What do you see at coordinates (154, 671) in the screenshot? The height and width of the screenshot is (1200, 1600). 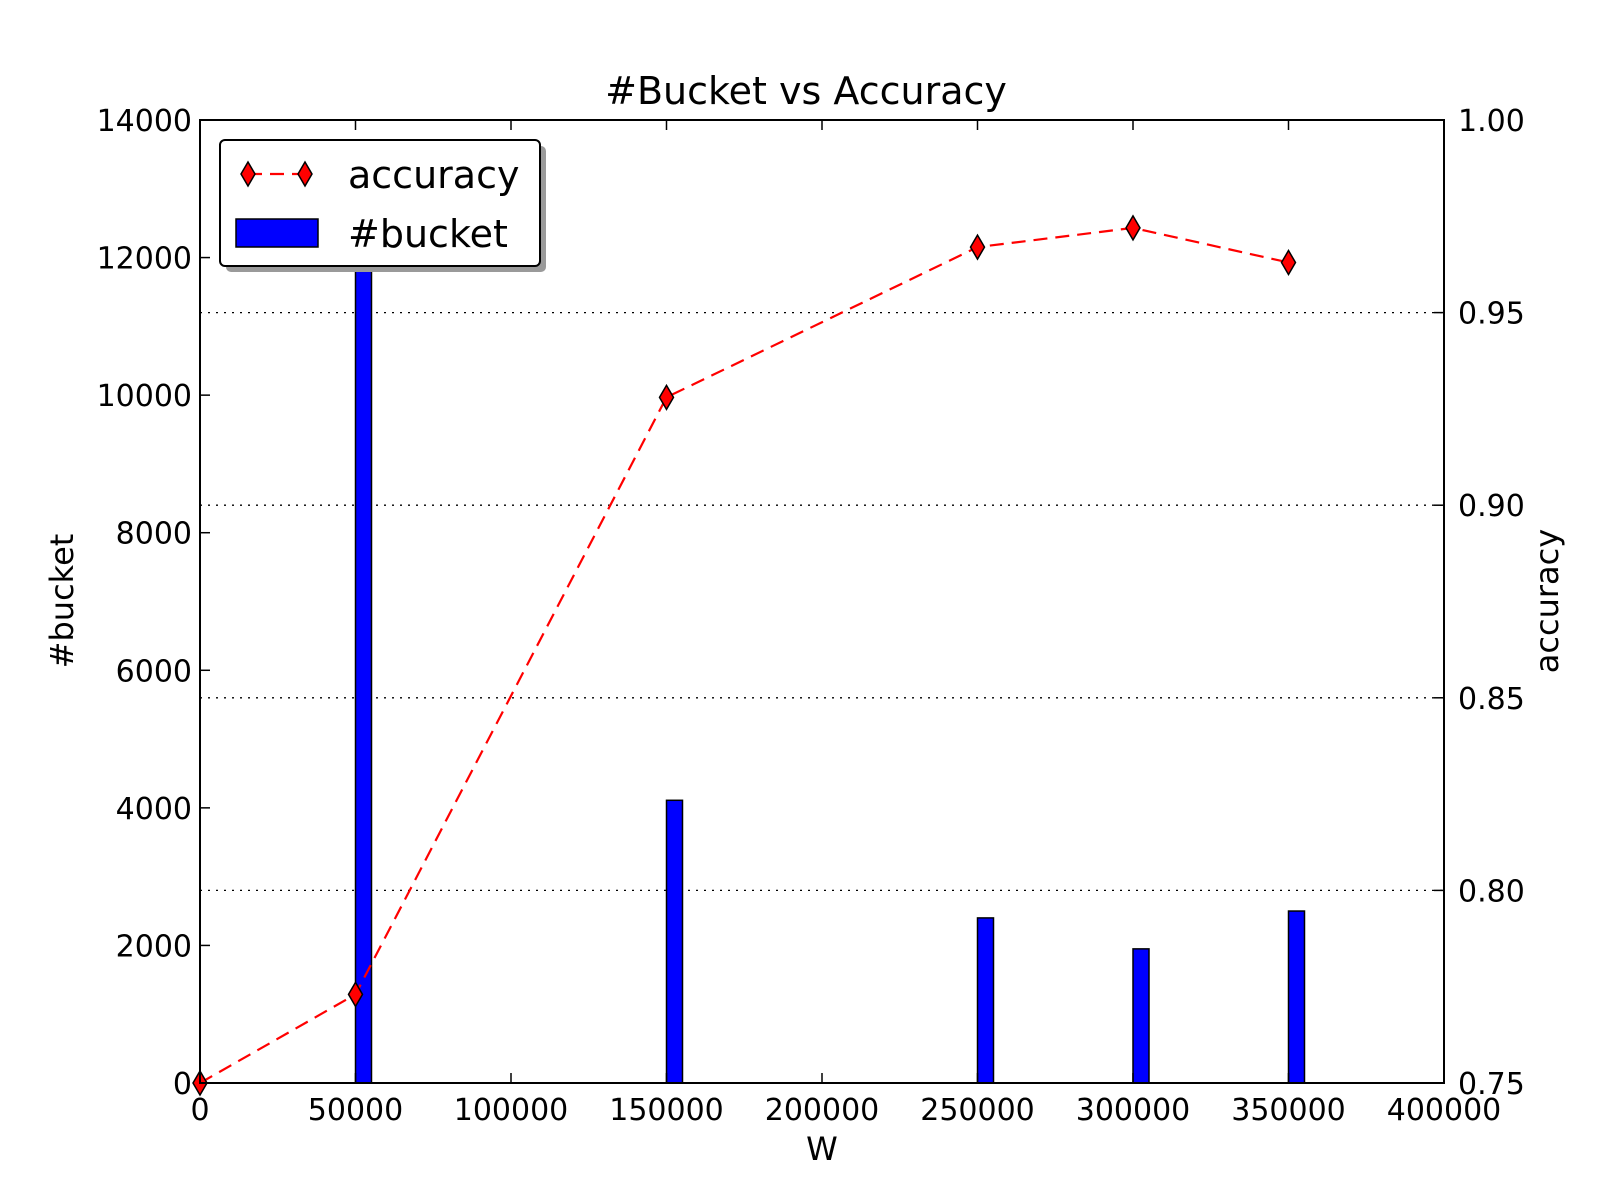 I see `y-tick-label: 6000` at bounding box center [154, 671].